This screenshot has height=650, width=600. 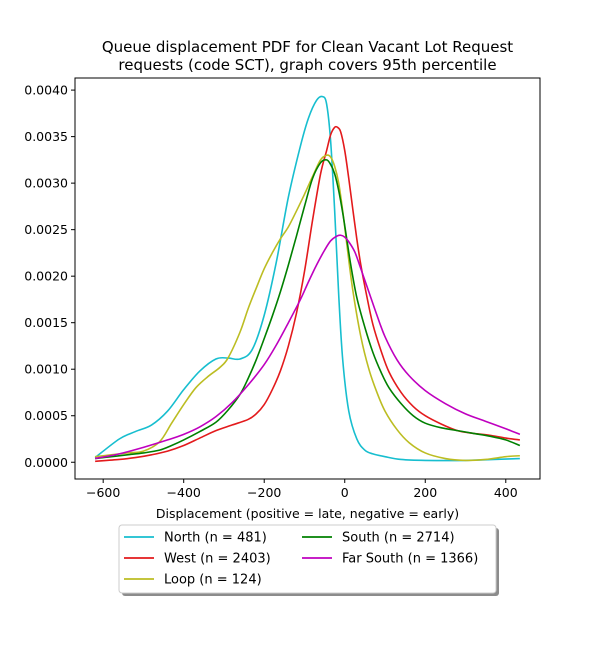 What do you see at coordinates (345, 492) in the screenshot?
I see `x-tick-label: 0` at bounding box center [345, 492].